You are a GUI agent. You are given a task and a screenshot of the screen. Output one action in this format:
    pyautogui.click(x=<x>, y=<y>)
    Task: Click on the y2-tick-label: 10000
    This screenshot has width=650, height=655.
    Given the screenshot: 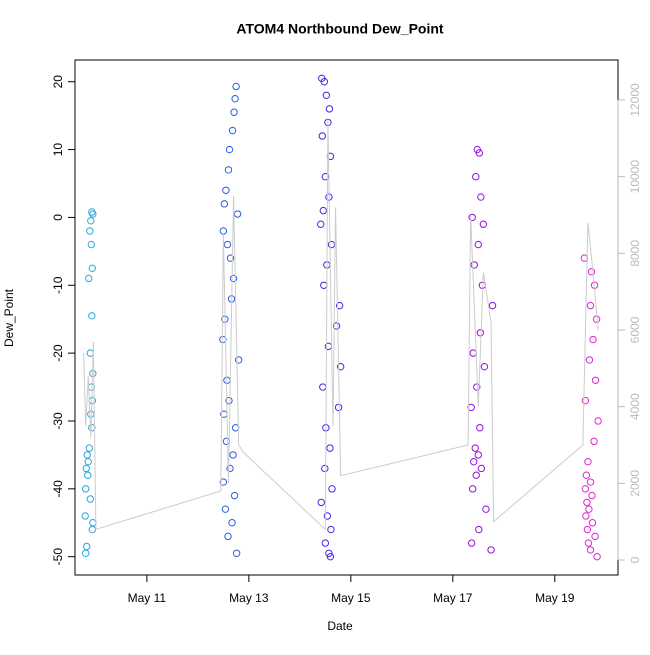 What is the action you would take?
    pyautogui.click(x=635, y=177)
    